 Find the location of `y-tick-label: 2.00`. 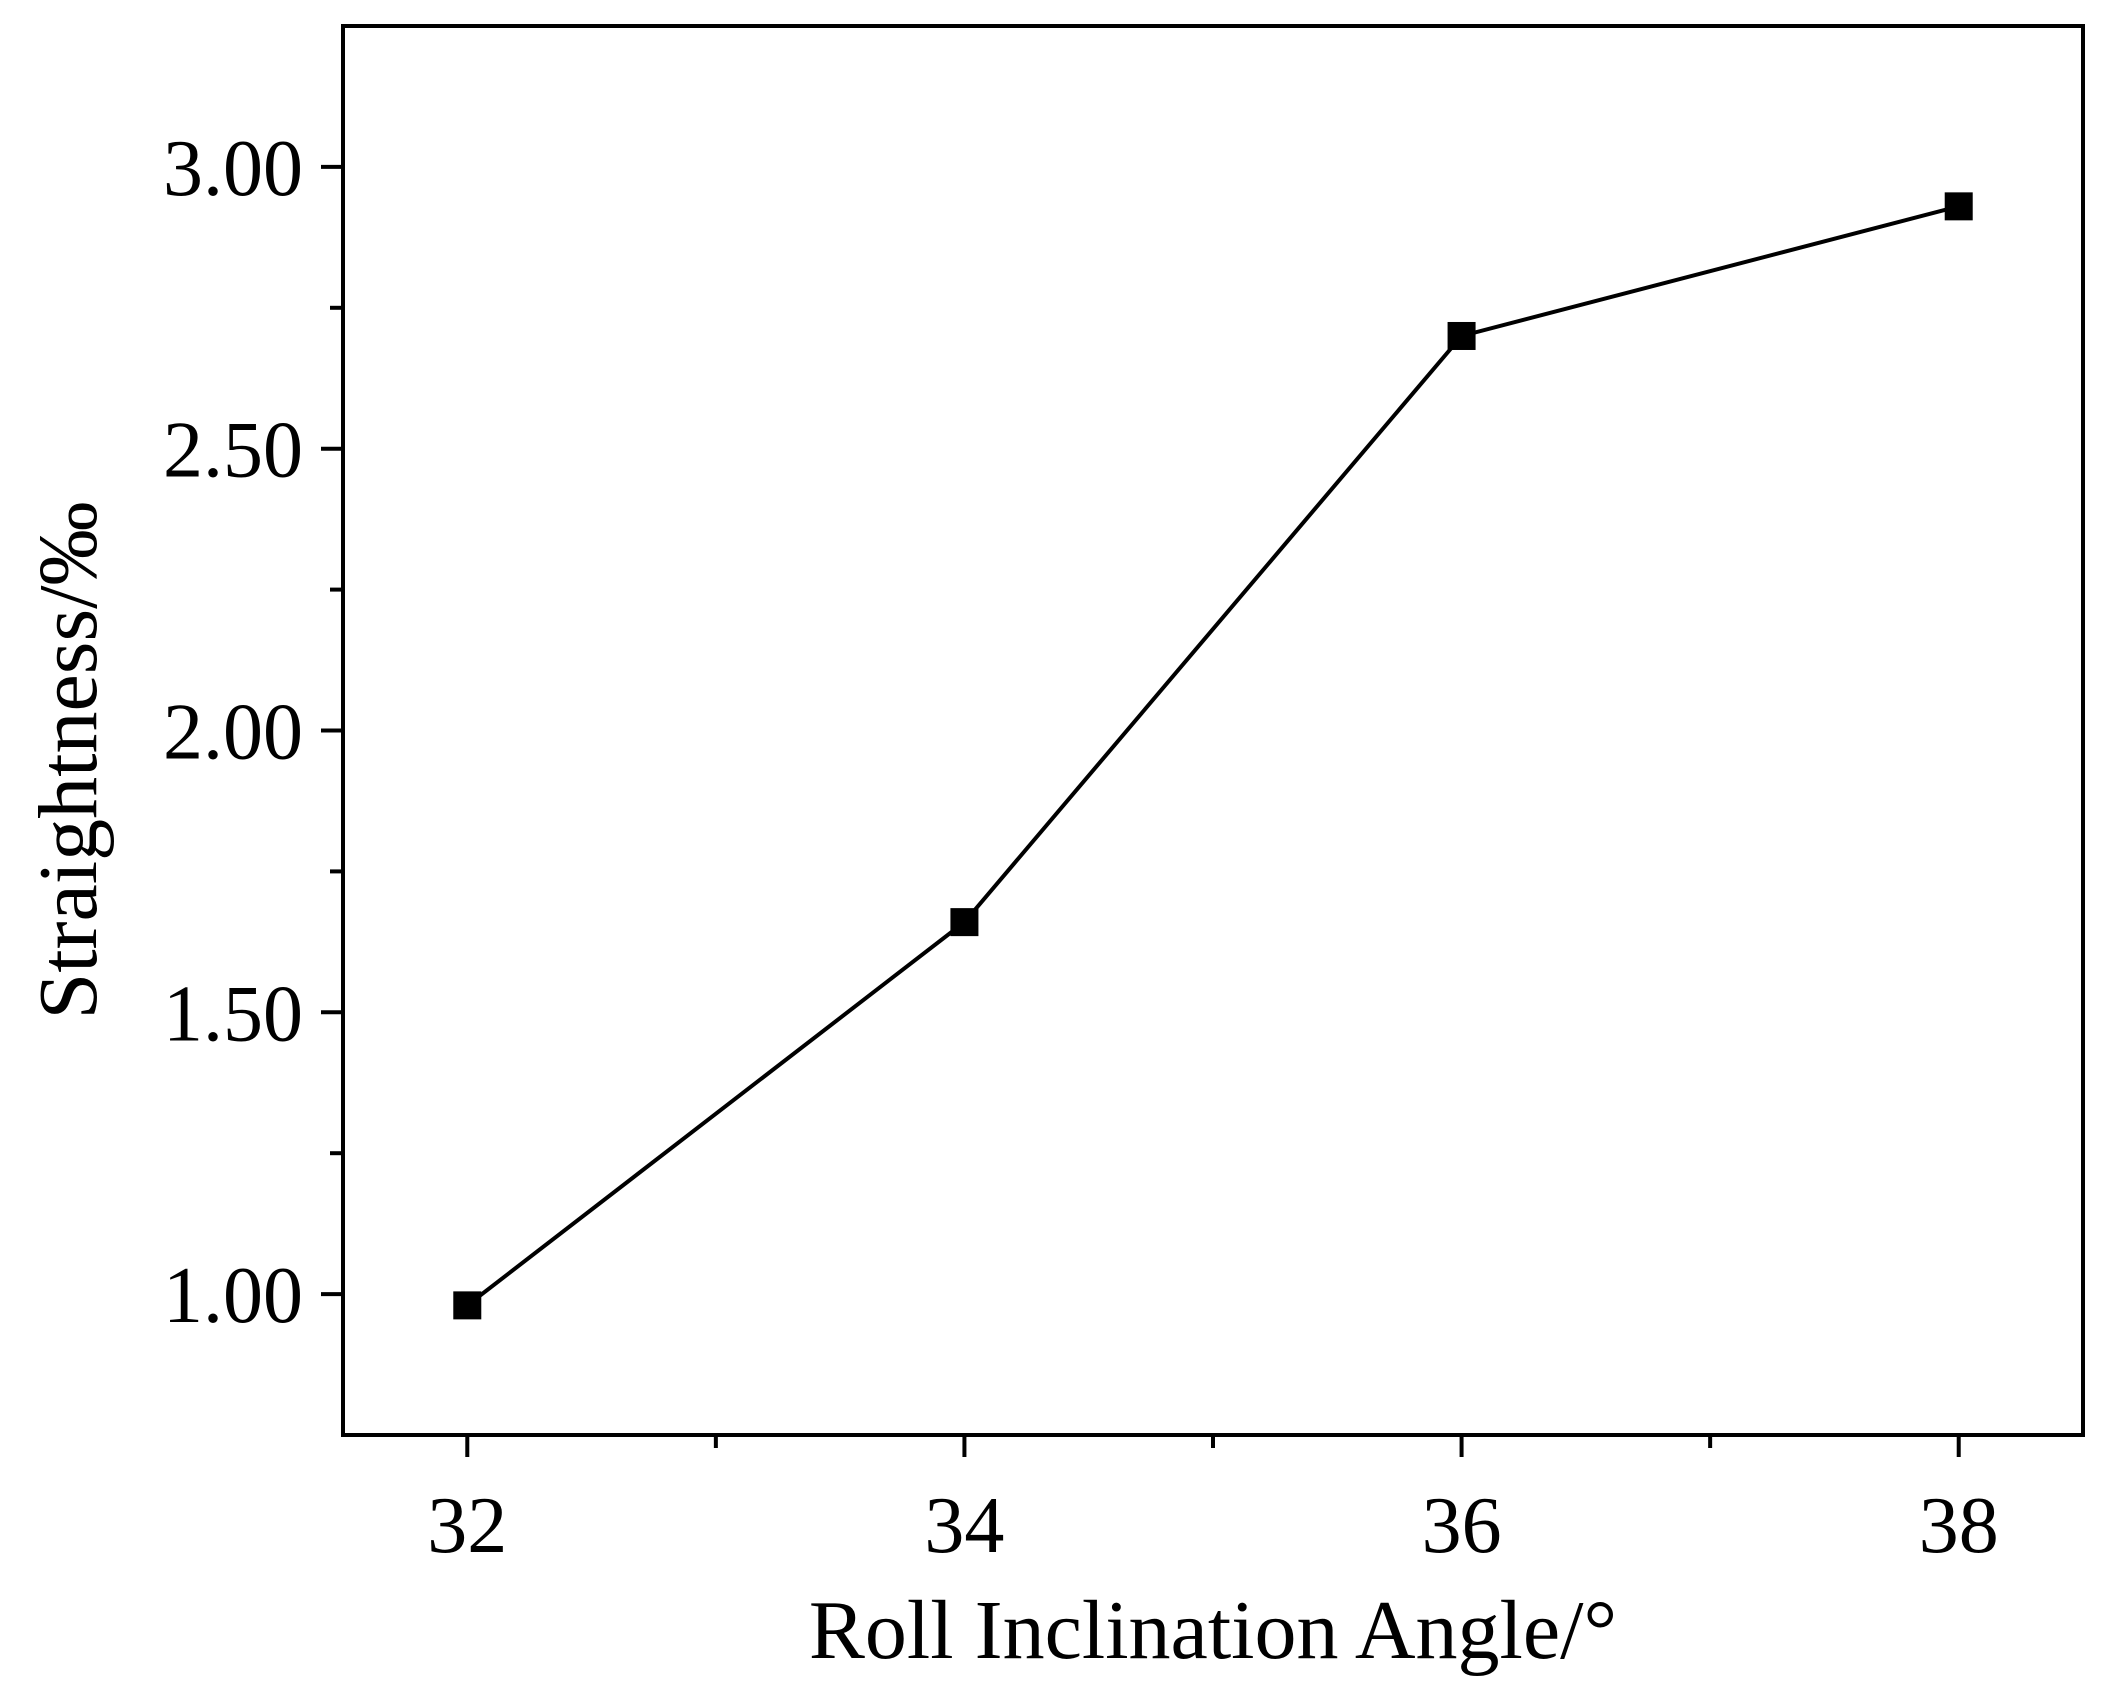

y-tick-label: 2.00 is located at coordinates (233, 733).